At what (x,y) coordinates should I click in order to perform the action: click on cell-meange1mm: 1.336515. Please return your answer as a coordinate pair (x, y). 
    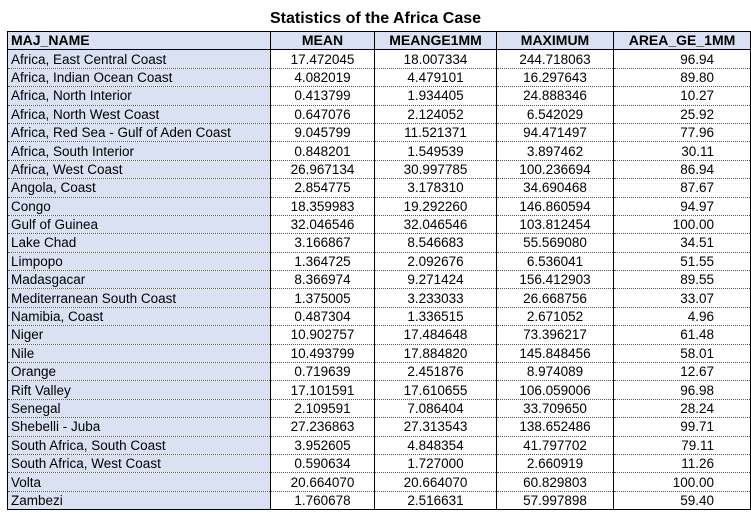
    Looking at the image, I should click on (435, 317).